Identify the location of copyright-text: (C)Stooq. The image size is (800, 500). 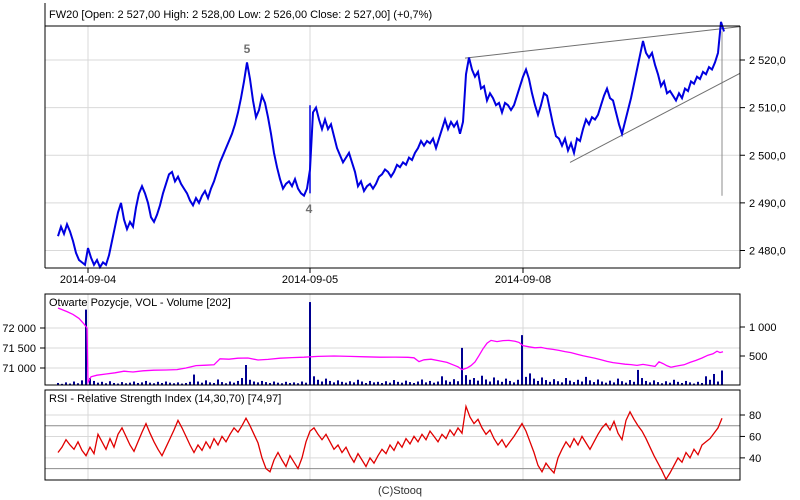
(400, 491).